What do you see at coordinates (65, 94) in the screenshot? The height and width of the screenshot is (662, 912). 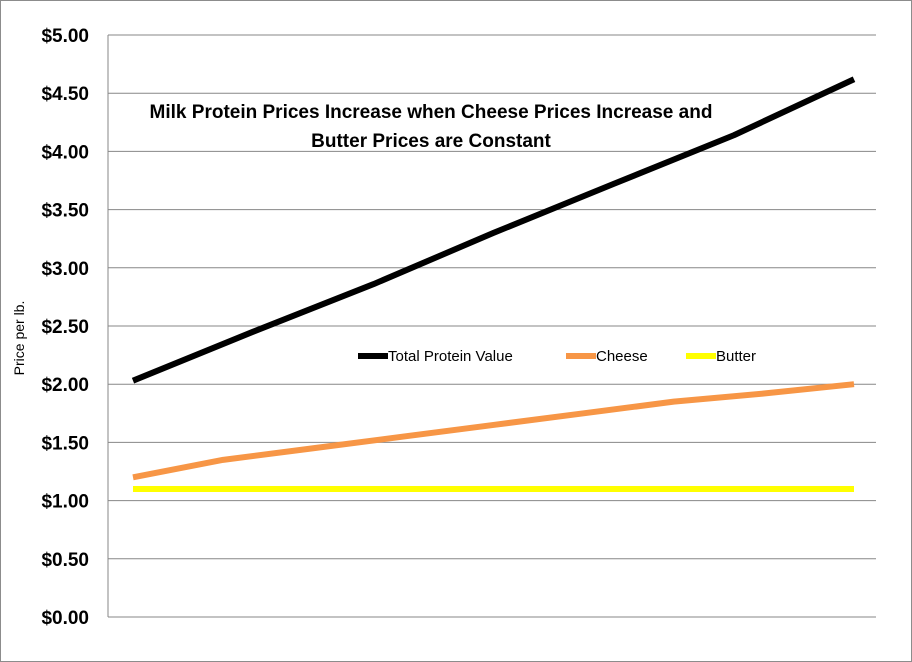 I see `y-tick-label: $4.50` at bounding box center [65, 94].